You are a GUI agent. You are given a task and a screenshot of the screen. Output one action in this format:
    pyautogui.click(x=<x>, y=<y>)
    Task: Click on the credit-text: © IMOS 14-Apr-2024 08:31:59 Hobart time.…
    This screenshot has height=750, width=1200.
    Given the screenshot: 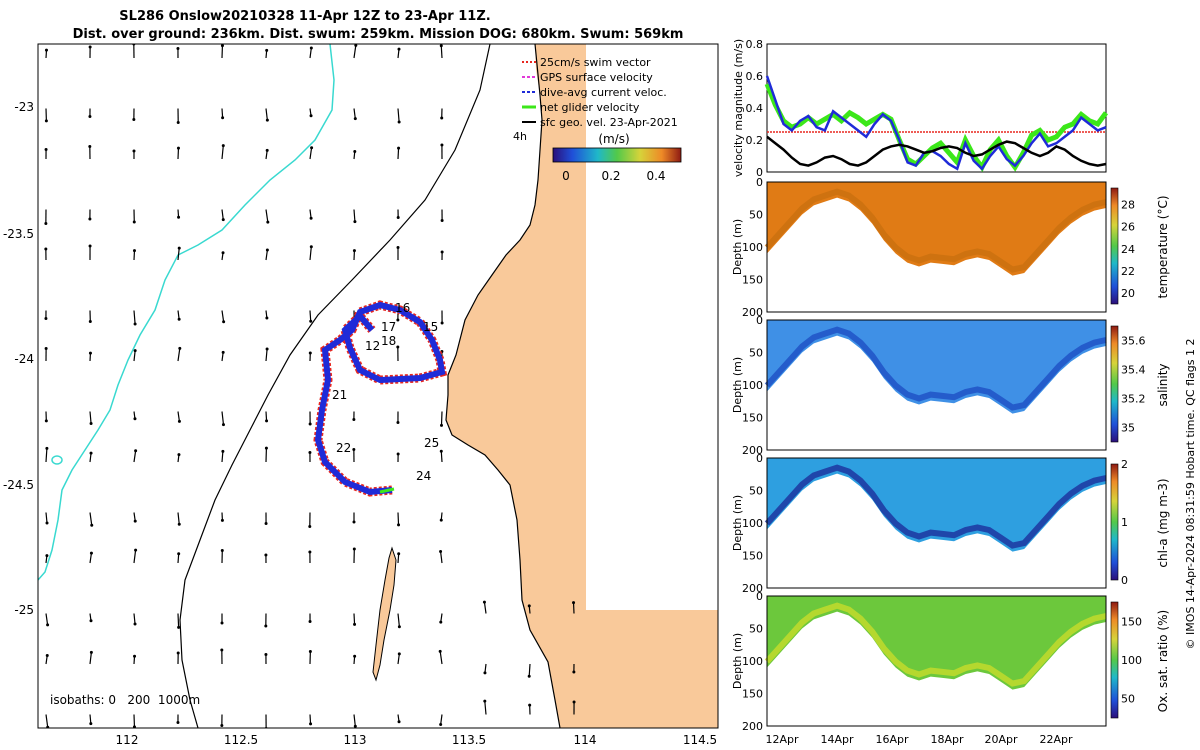 What is the action you would take?
    pyautogui.click(x=1190, y=494)
    